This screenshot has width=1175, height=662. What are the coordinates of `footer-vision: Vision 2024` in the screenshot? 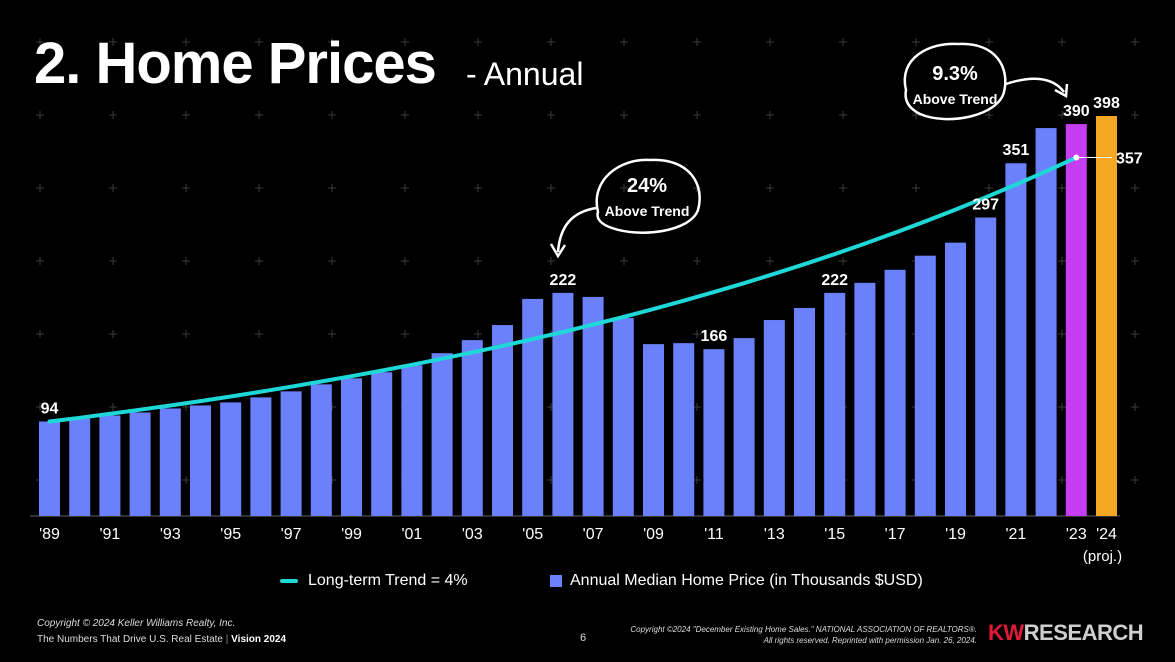 It's located at (259, 639).